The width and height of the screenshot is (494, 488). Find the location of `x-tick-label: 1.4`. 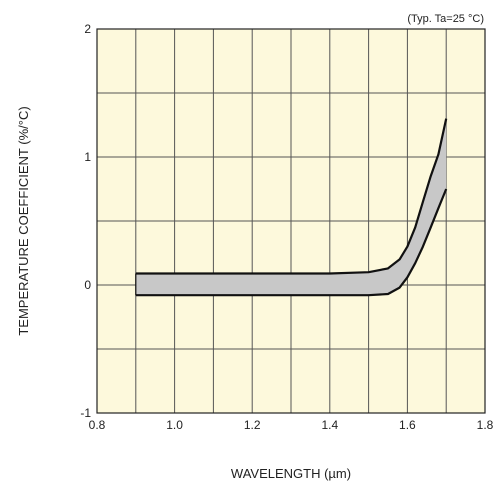

x-tick-label: 1.4 is located at coordinates (329, 425).